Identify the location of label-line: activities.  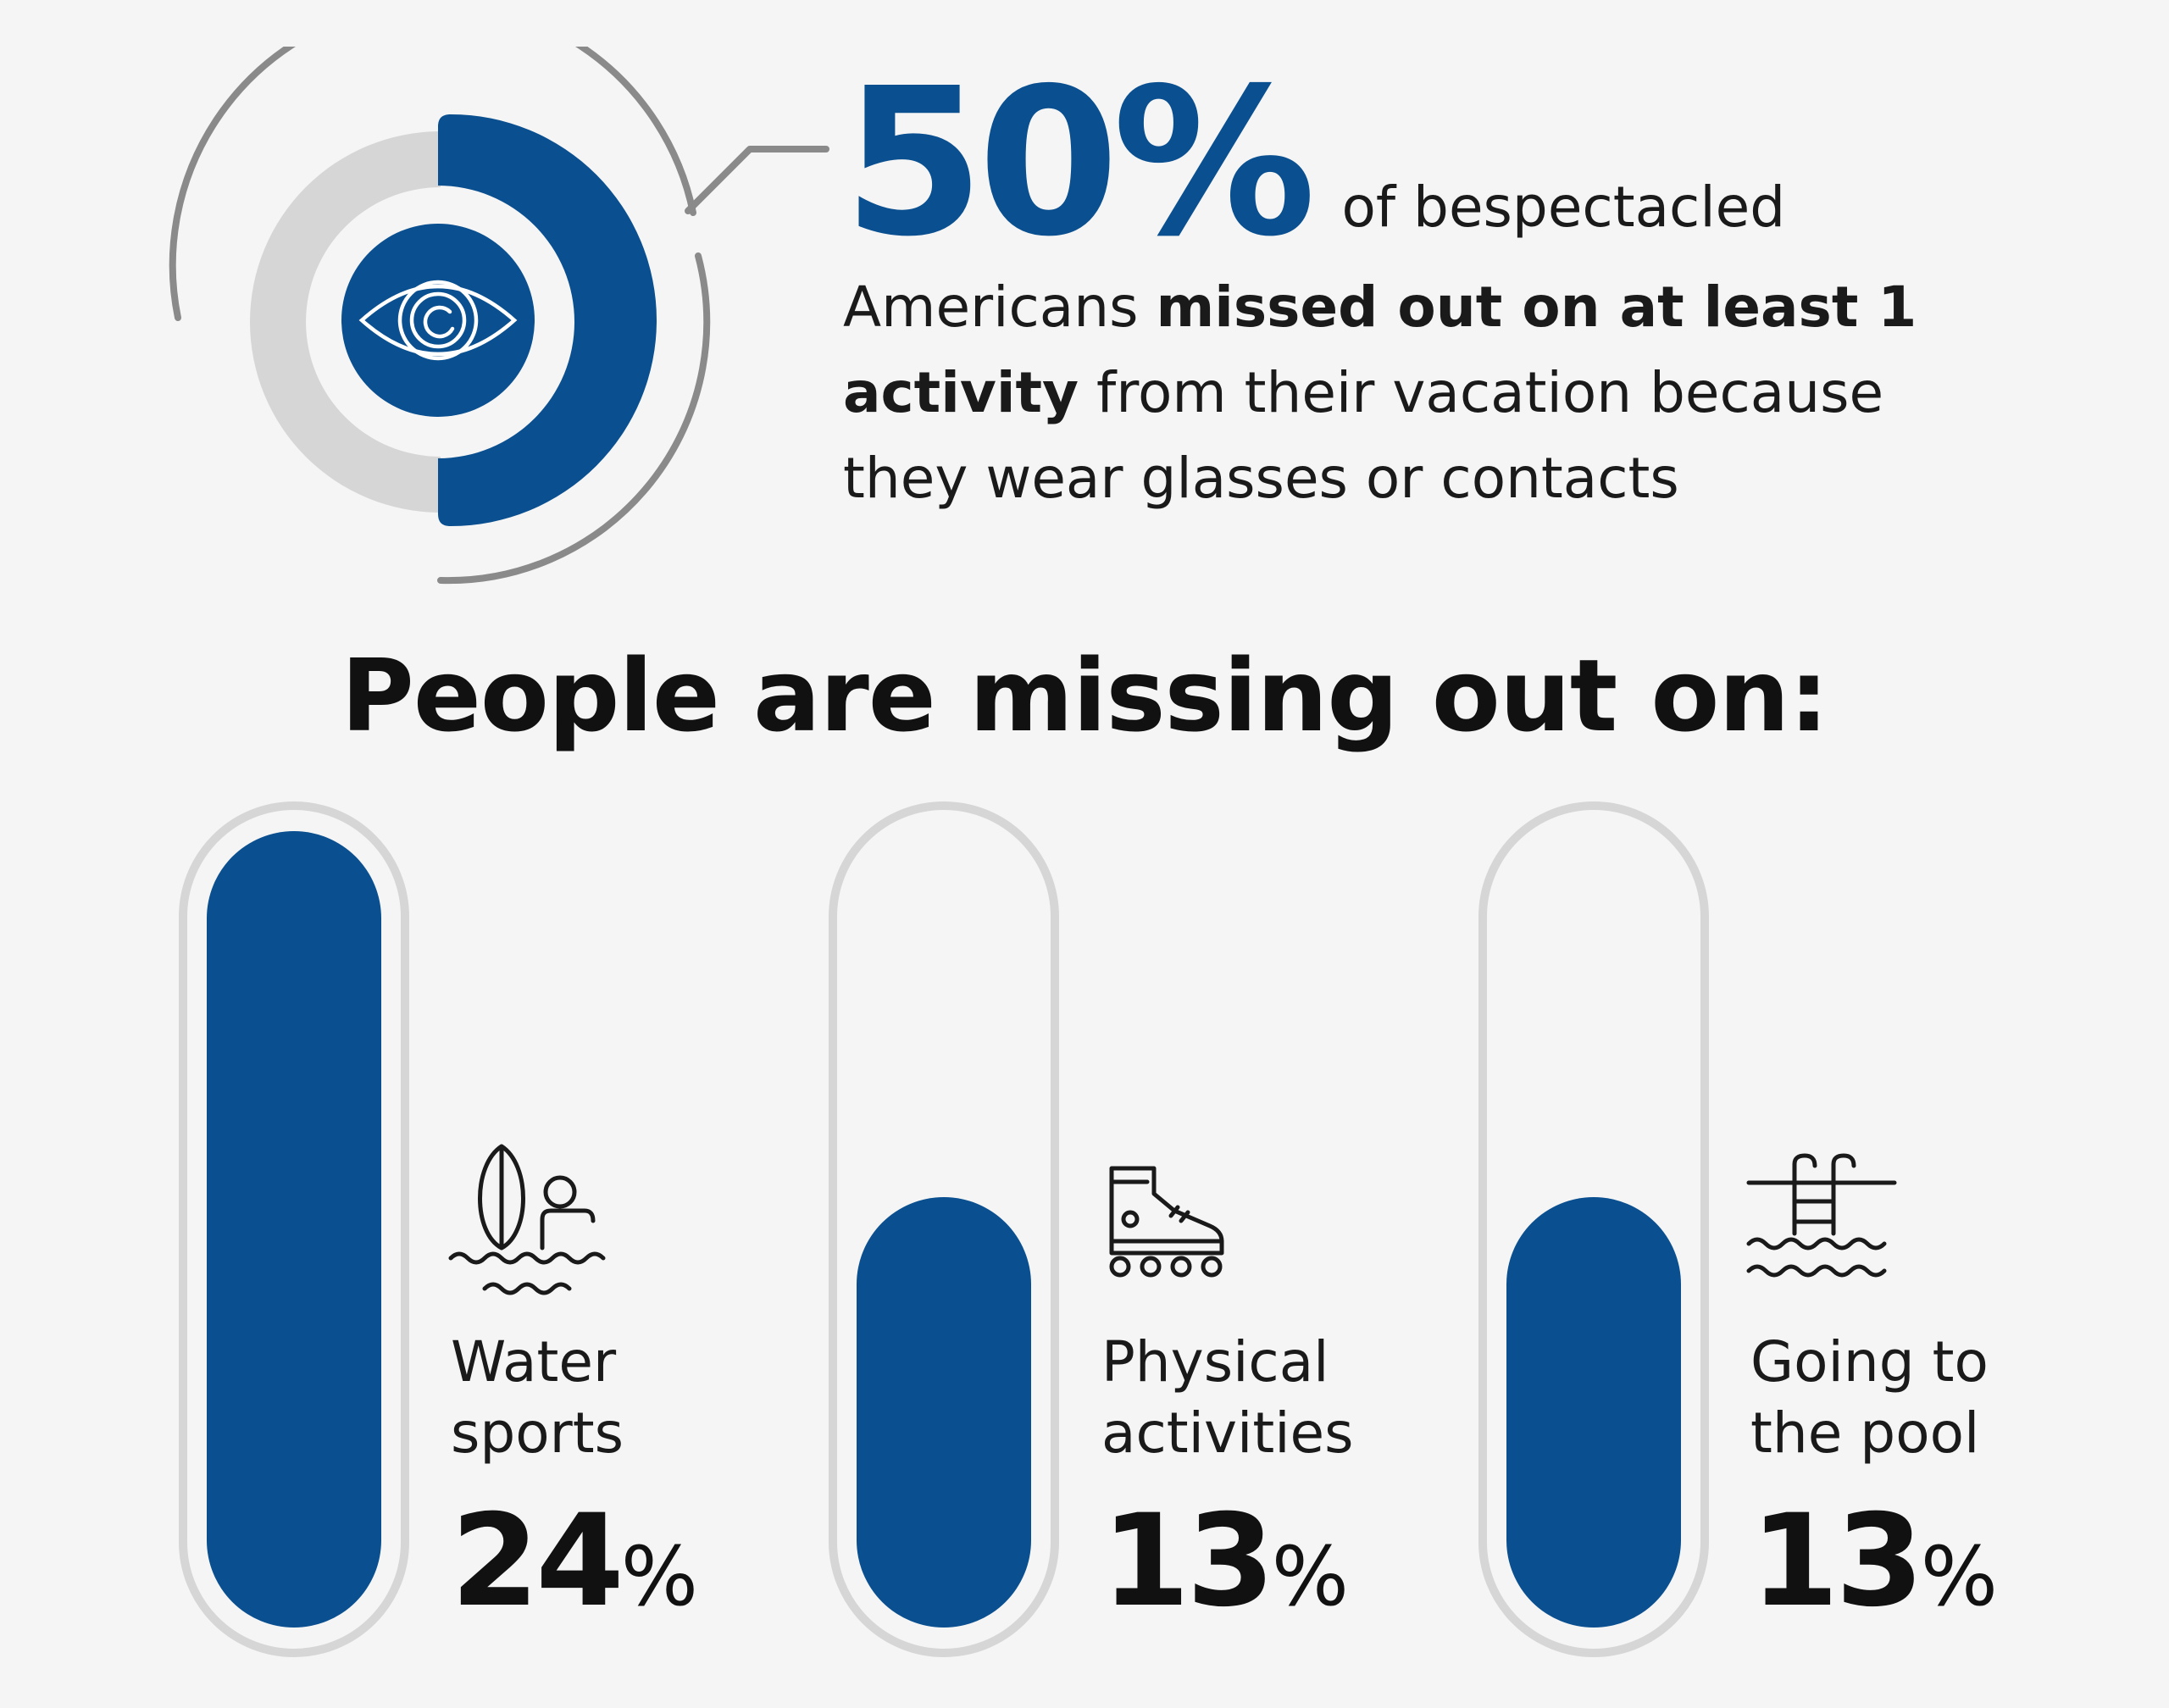
(1227, 1433).